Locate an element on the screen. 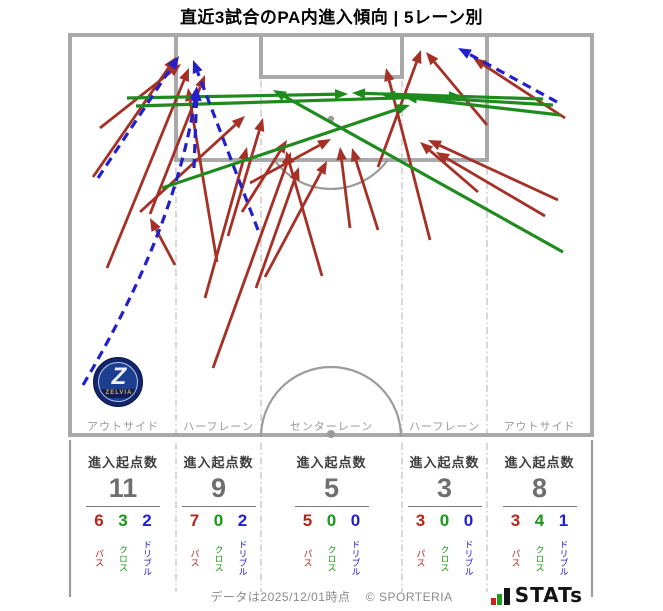  bar-chart-icon is located at coordinates (500, 597).